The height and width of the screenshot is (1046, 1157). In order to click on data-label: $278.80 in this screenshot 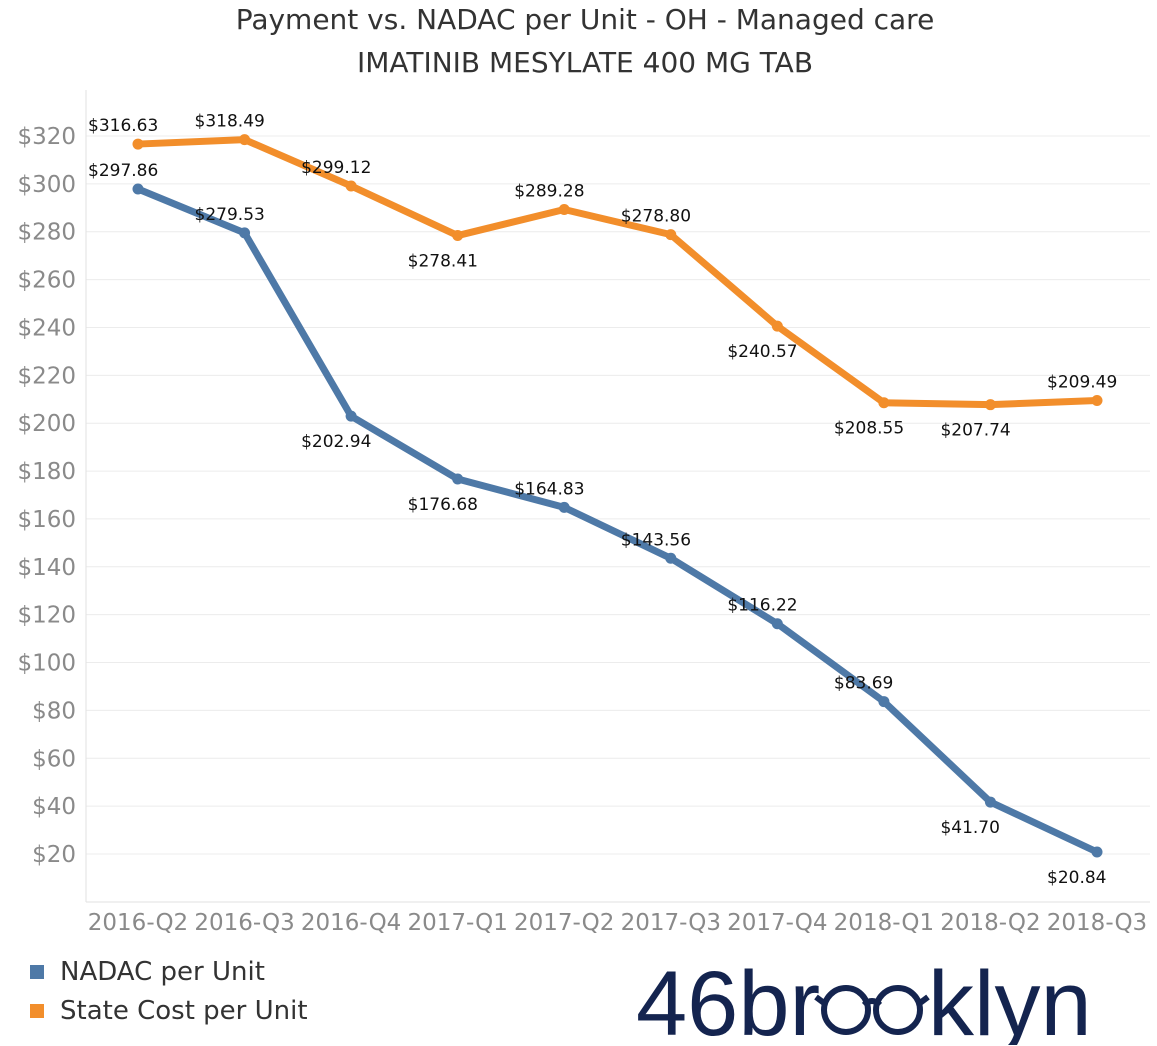, I will do `click(656, 217)`.